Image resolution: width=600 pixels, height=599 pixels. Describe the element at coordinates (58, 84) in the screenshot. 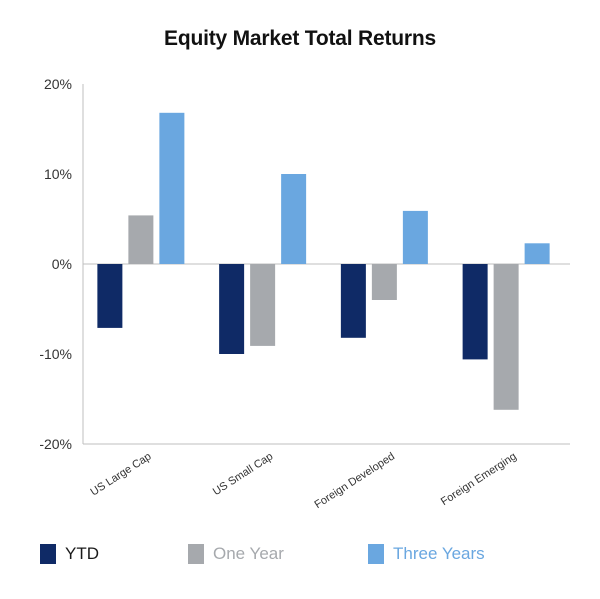

I see `y-tick-label: 20%` at that location.